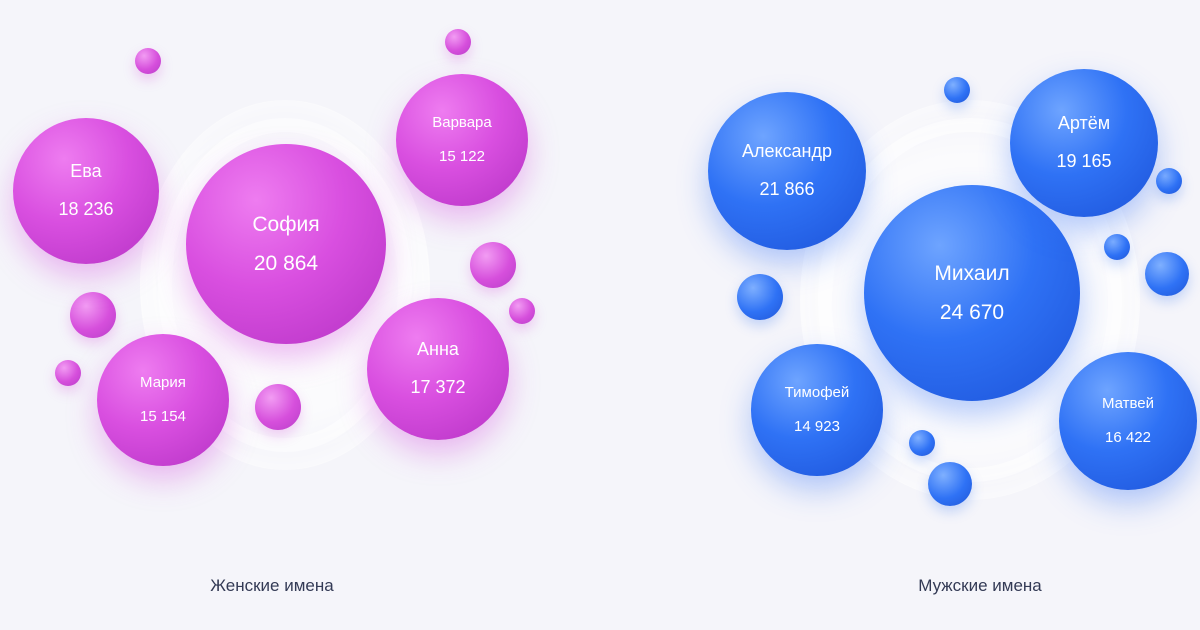 The height and width of the screenshot is (630, 1200). Describe the element at coordinates (787, 188) in the screenshot. I see `bubble-value: 21 866` at that location.